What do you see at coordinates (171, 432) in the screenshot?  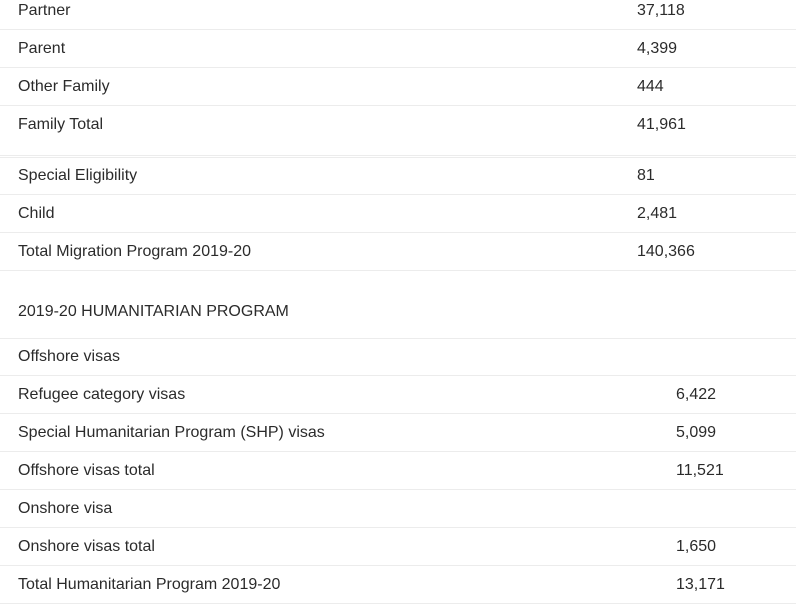 I see `row-label: Special Humanitarian Program (SHP) visas` at bounding box center [171, 432].